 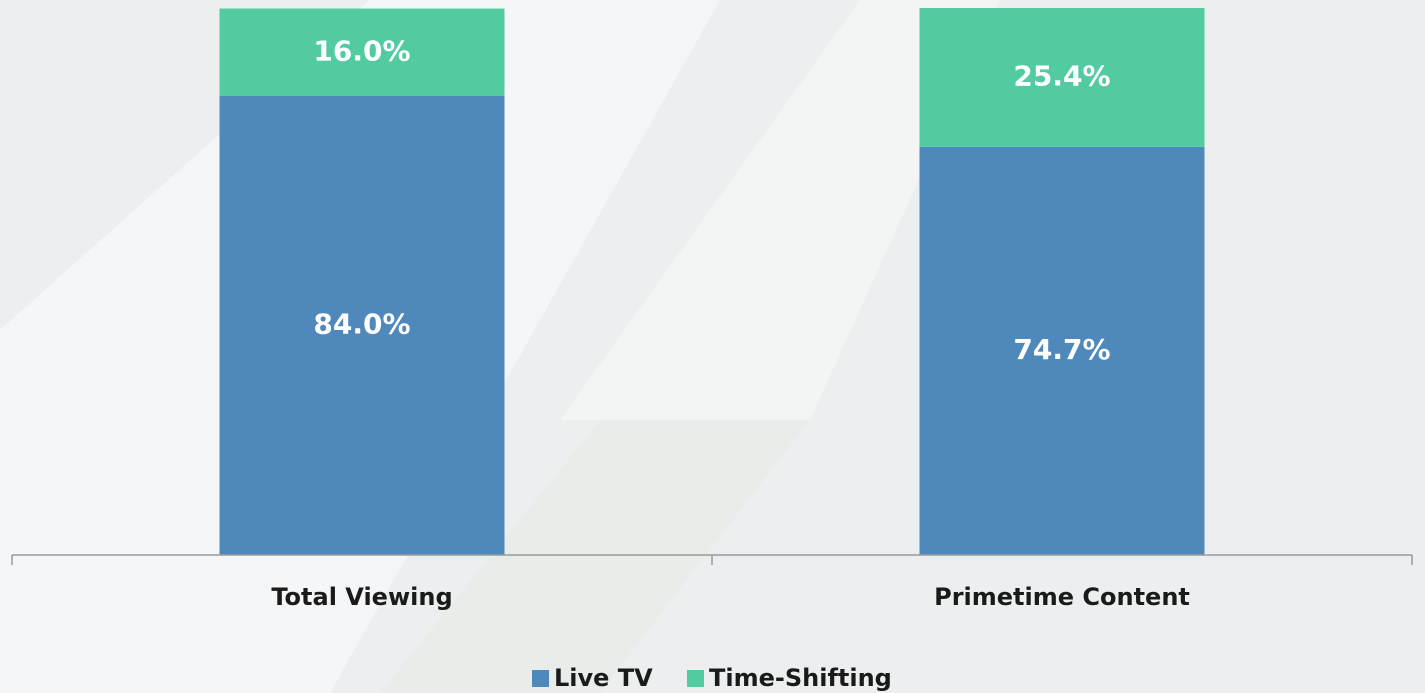 I want to click on data-label: 25.4%, so click(x=1061, y=75).